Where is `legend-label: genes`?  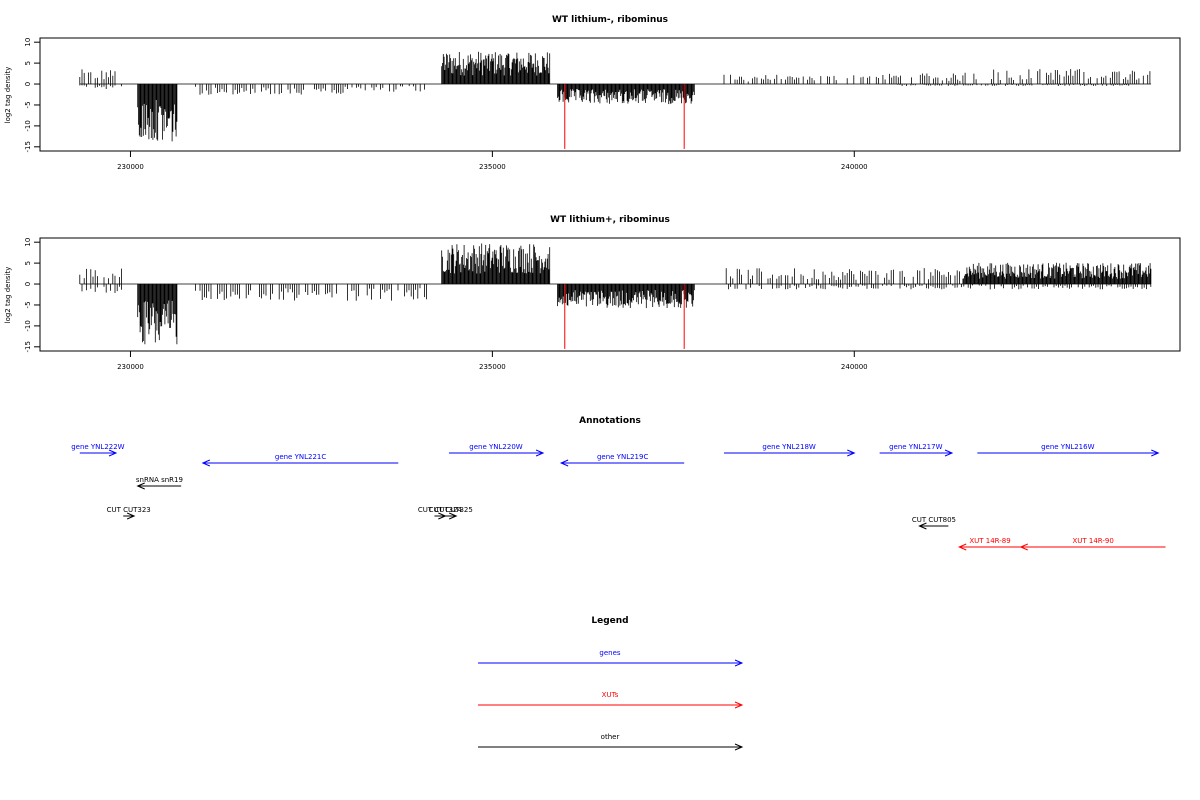
legend-label: genes is located at coordinates (609, 653).